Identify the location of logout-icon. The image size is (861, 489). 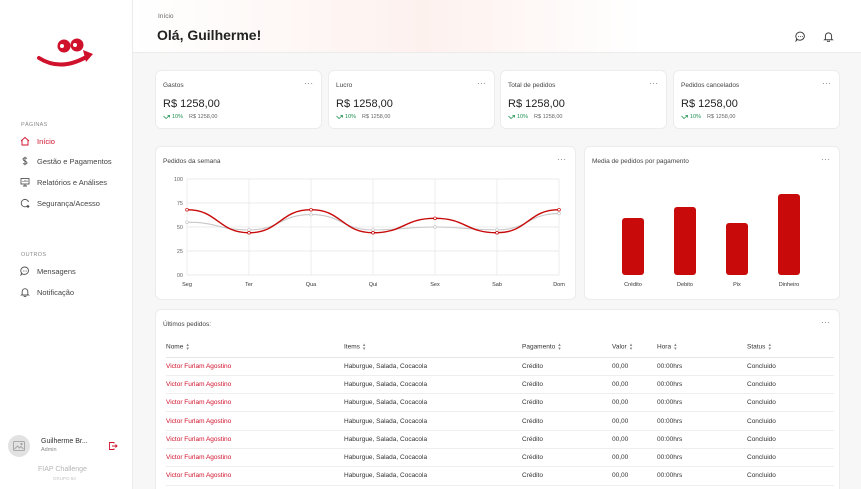
(113, 446).